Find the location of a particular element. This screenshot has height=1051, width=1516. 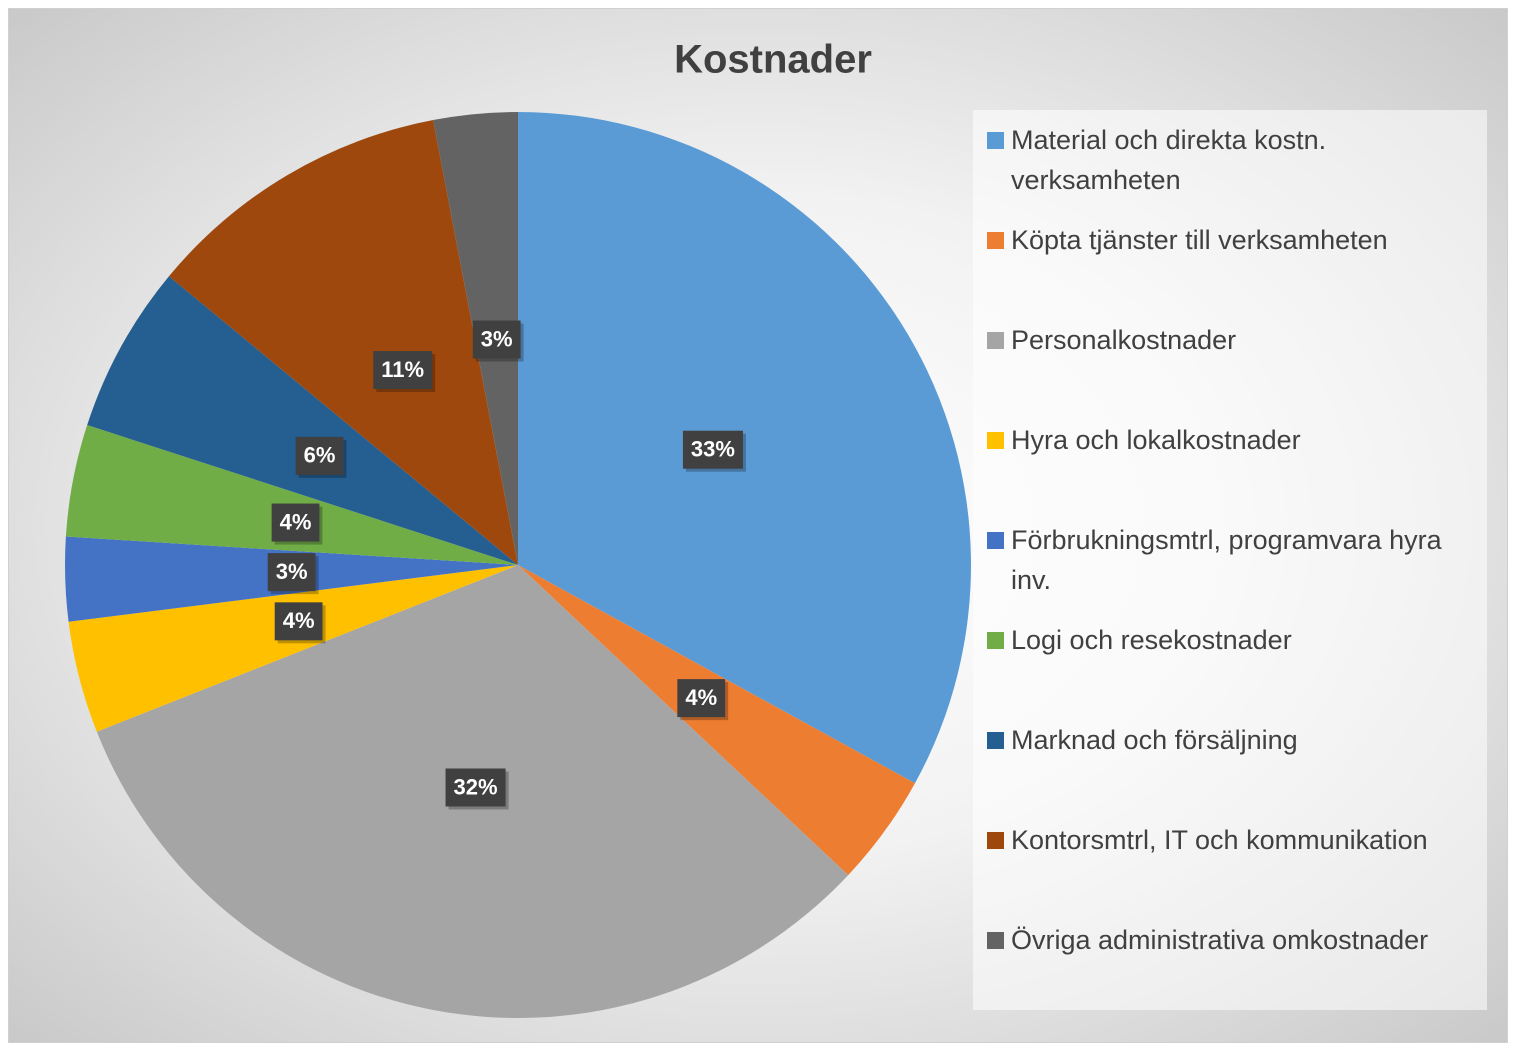

legend-item: Marknad och försäljning is located at coordinates (1232, 740).